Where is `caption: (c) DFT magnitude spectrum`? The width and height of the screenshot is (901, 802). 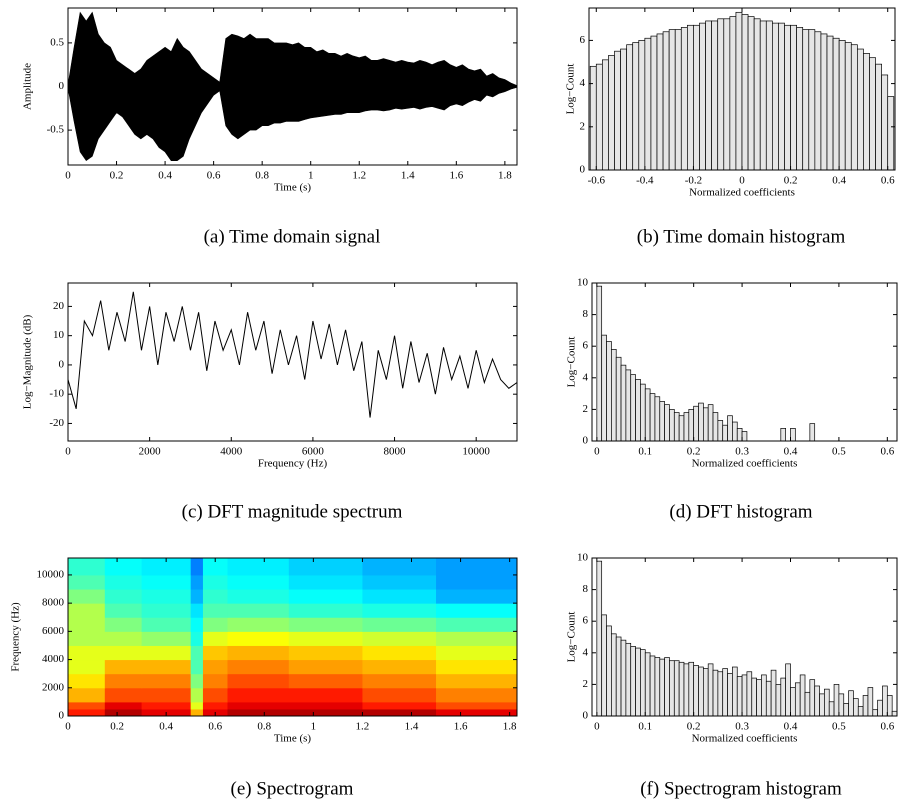
caption: (c) DFT magnitude spectrum is located at coordinates (292, 511).